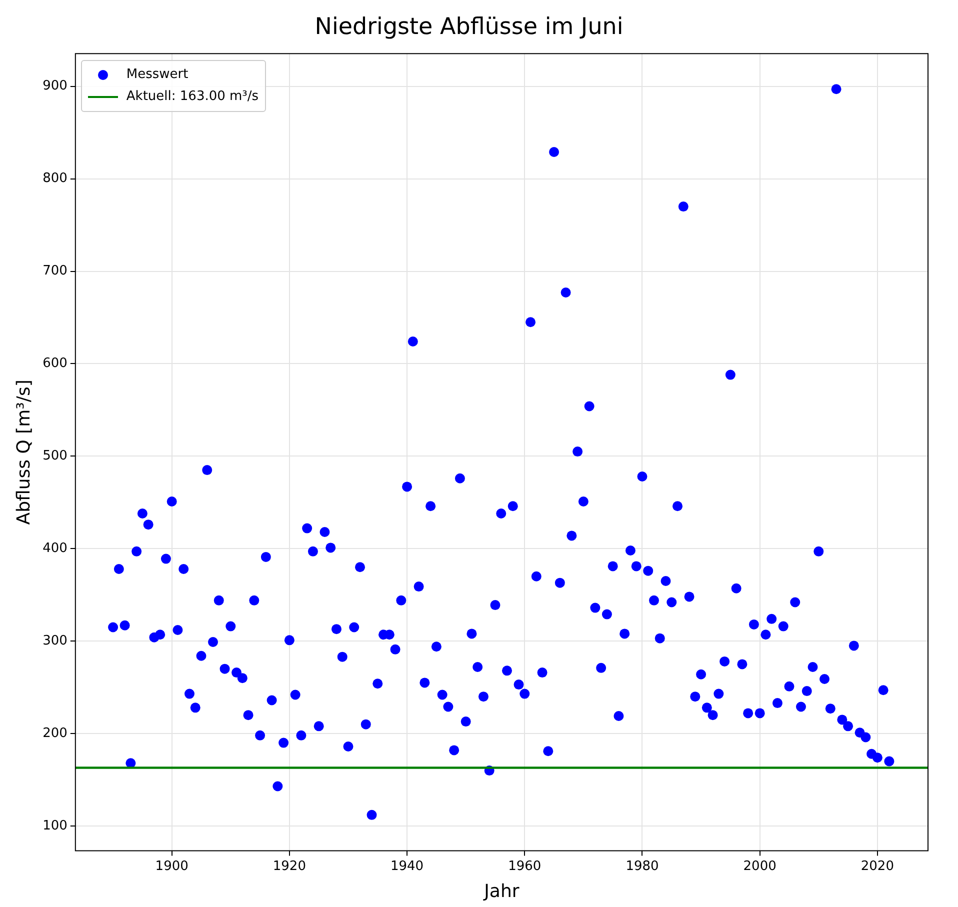 Image resolution: width=958 pixels, height=907 pixels. Describe the element at coordinates (55, 456) in the screenshot. I see `y-tick-label: 500` at that location.